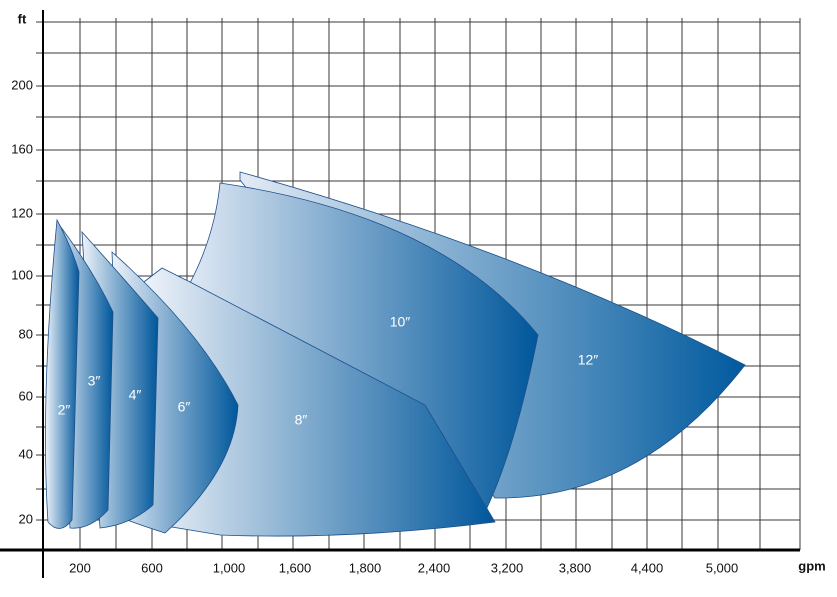 This screenshot has height=597, width=837. What do you see at coordinates (22, 274) in the screenshot?
I see `y-tick-label: 100` at bounding box center [22, 274].